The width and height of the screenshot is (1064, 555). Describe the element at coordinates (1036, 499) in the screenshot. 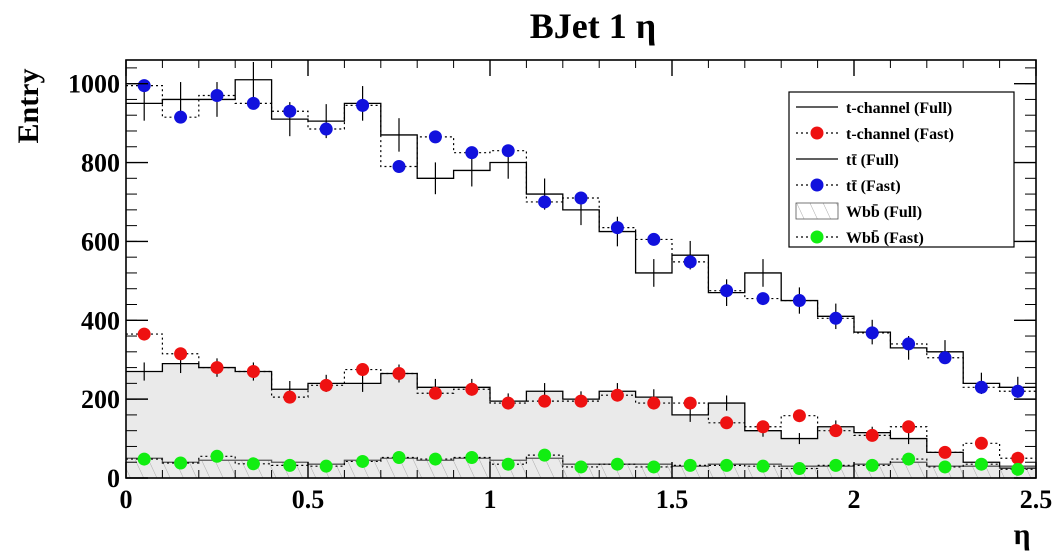

I see `x-tick-label: 2.5` at that location.